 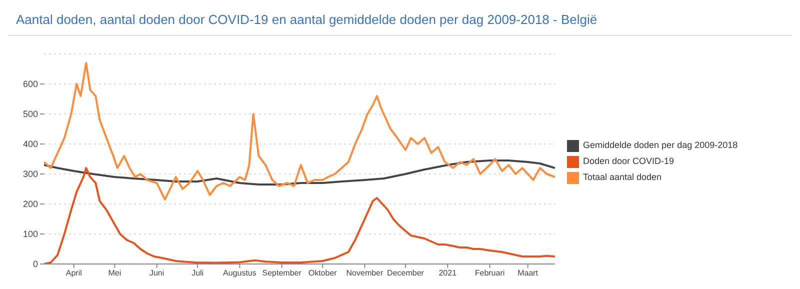 What do you see at coordinates (622, 177) in the screenshot?
I see `legend-label: Totaal aantal doden` at bounding box center [622, 177].